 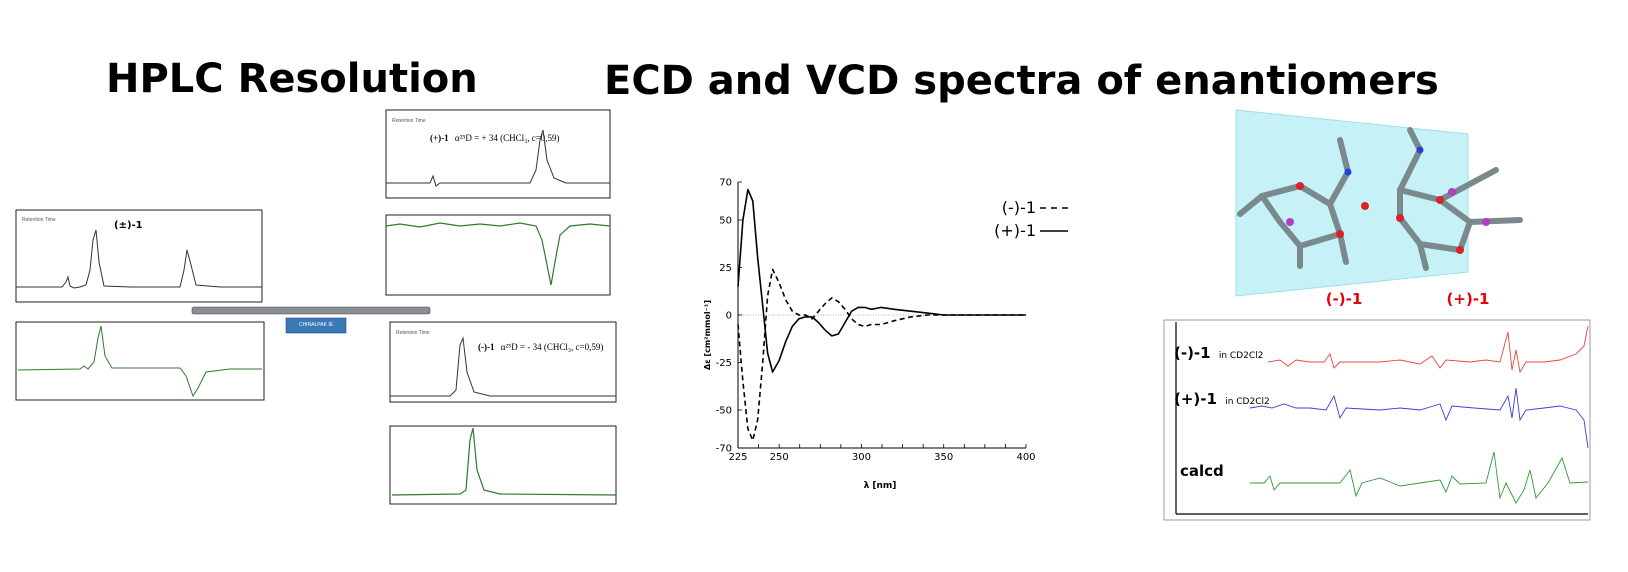 What do you see at coordinates (1419, 477) in the screenshot?
I see `vcd-trace-calcd` at bounding box center [1419, 477].